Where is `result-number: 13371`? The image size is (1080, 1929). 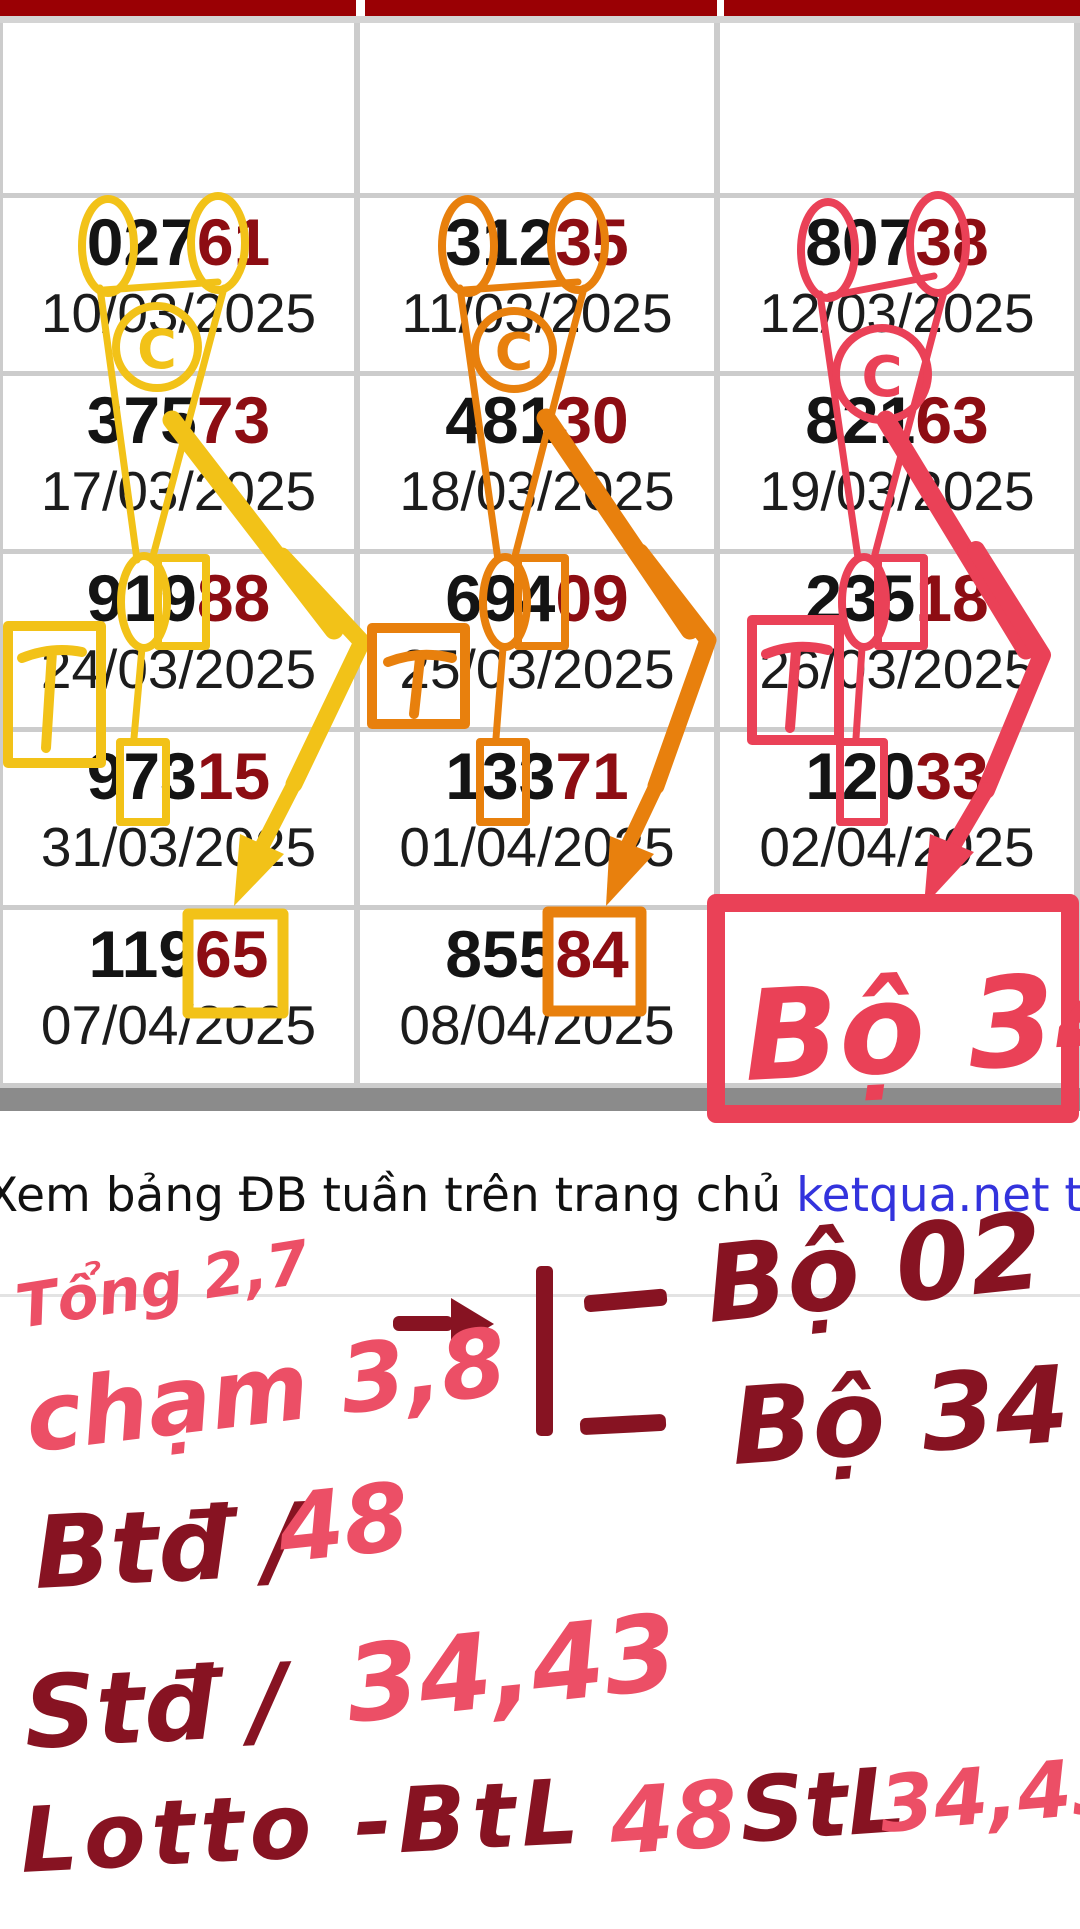 result-number: 13371 is located at coordinates (537, 776).